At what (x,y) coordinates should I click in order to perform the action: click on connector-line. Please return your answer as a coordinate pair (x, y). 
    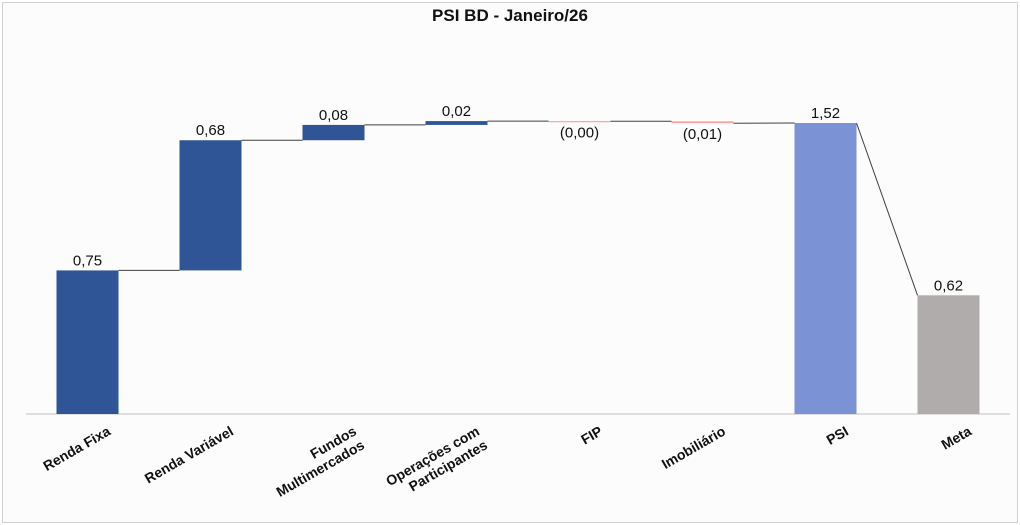
    Looking at the image, I should click on (887, 209).